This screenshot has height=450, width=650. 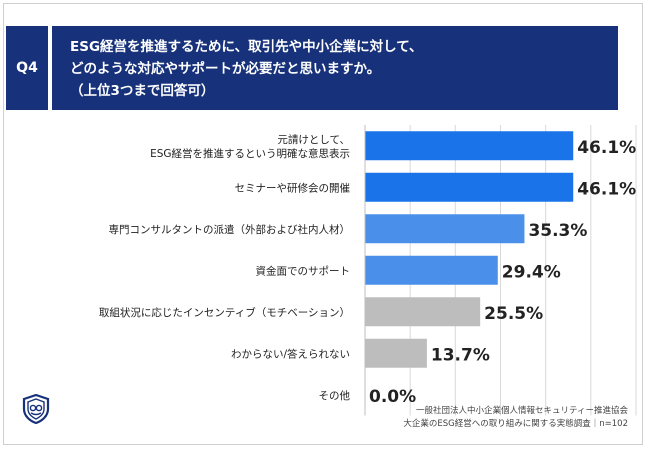 I want to click on category-label: 資金面でのサポート, so click(x=303, y=270).